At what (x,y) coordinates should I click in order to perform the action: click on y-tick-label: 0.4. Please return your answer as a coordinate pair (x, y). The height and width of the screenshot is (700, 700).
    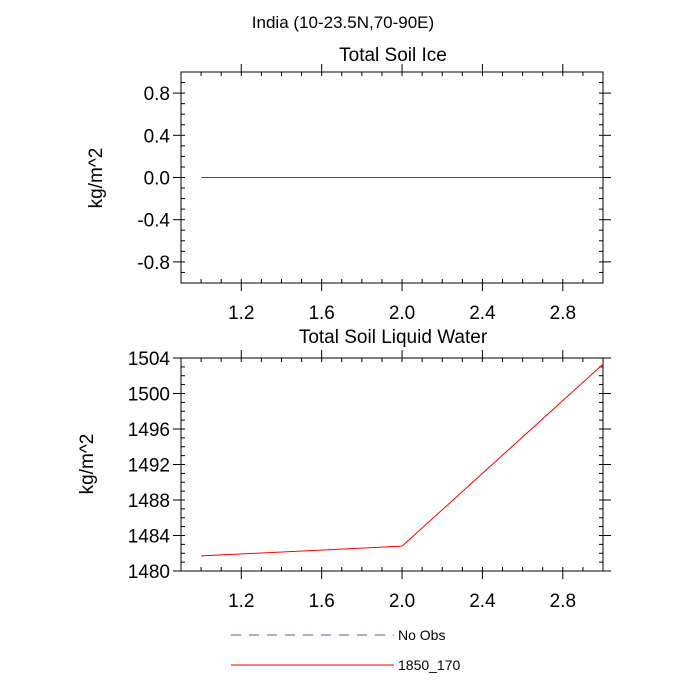
    Looking at the image, I should click on (157, 136).